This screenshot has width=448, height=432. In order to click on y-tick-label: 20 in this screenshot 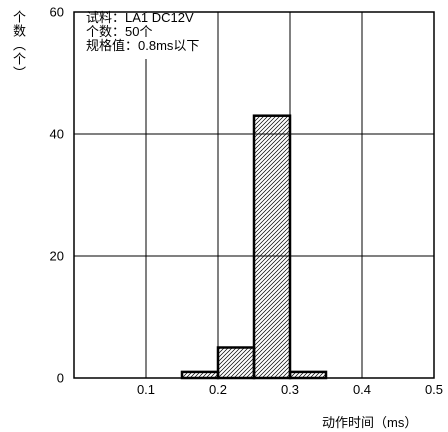, I will do `click(57, 256)`.